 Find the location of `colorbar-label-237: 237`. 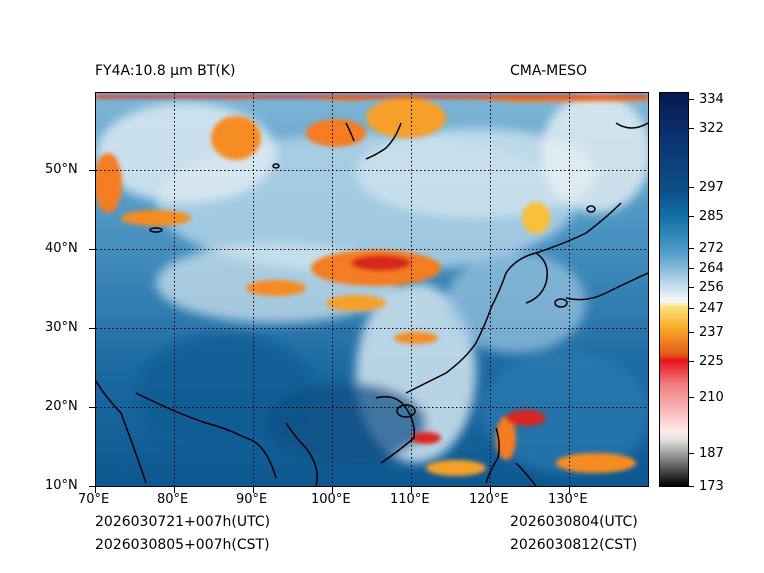

colorbar-label-237: 237 is located at coordinates (711, 332).